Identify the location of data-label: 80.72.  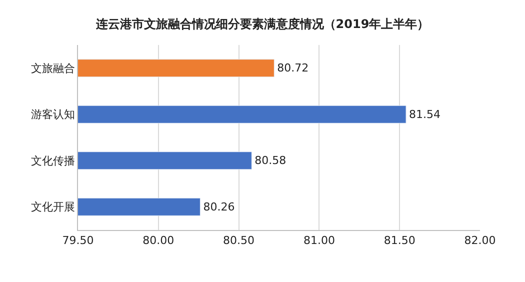
(293, 68).